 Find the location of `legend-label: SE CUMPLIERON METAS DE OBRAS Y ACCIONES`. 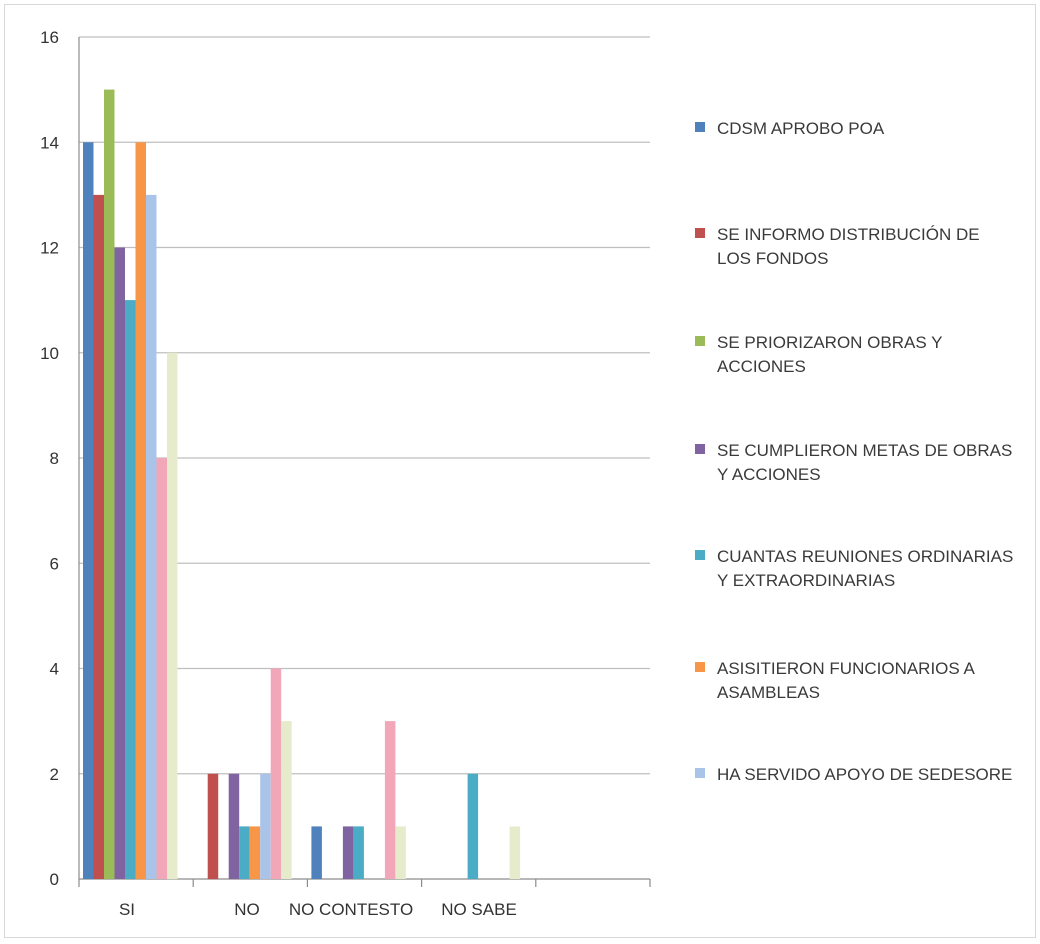

legend-label: SE CUMPLIERON METAS DE OBRAS Y ACCIONES is located at coordinates (865, 462).